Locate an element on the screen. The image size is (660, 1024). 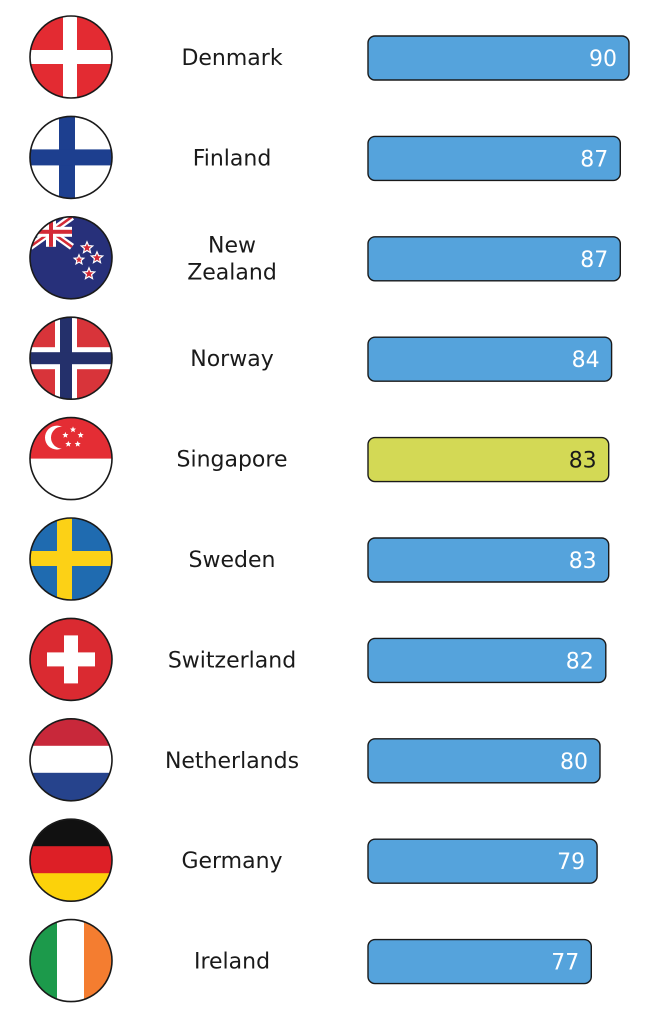
category-label: Germany is located at coordinates (231, 861).